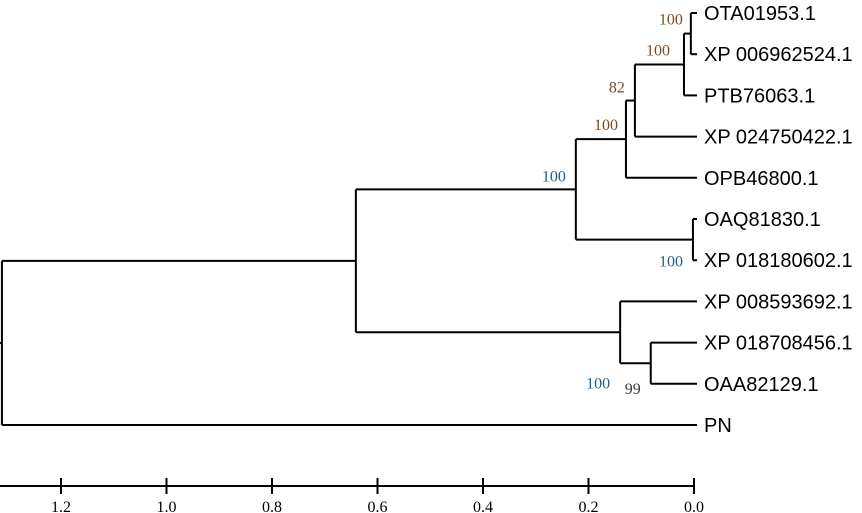 The height and width of the screenshot is (513, 862). What do you see at coordinates (694, 506) in the screenshot?
I see `scale-tick-label: 0.0` at bounding box center [694, 506].